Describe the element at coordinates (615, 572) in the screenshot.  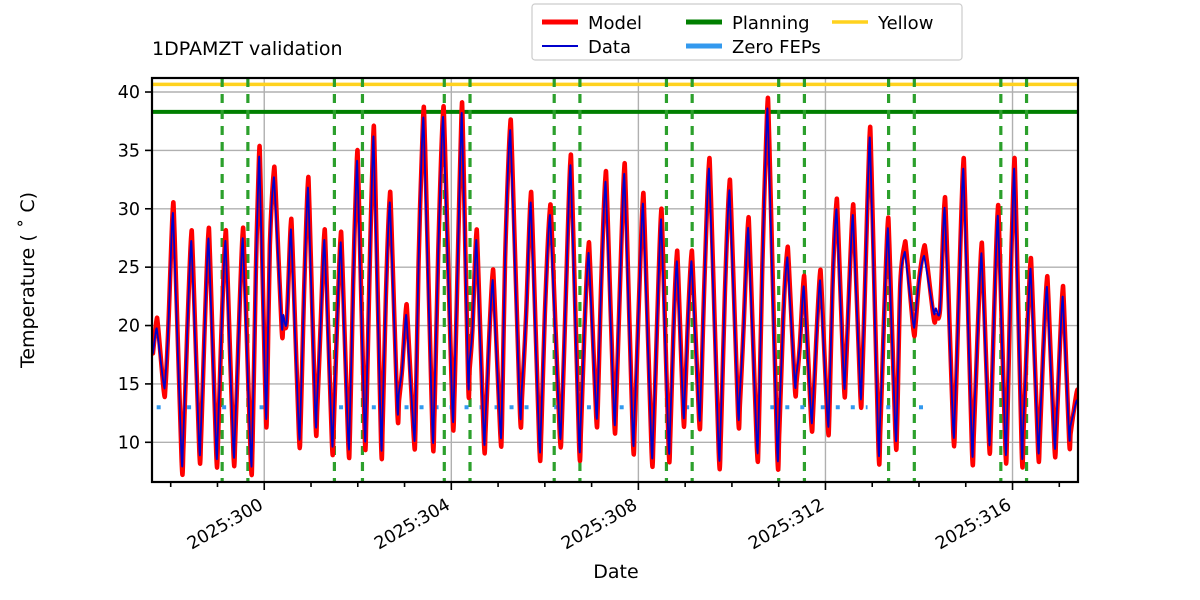
I see `x-axis-label: Date` at that location.